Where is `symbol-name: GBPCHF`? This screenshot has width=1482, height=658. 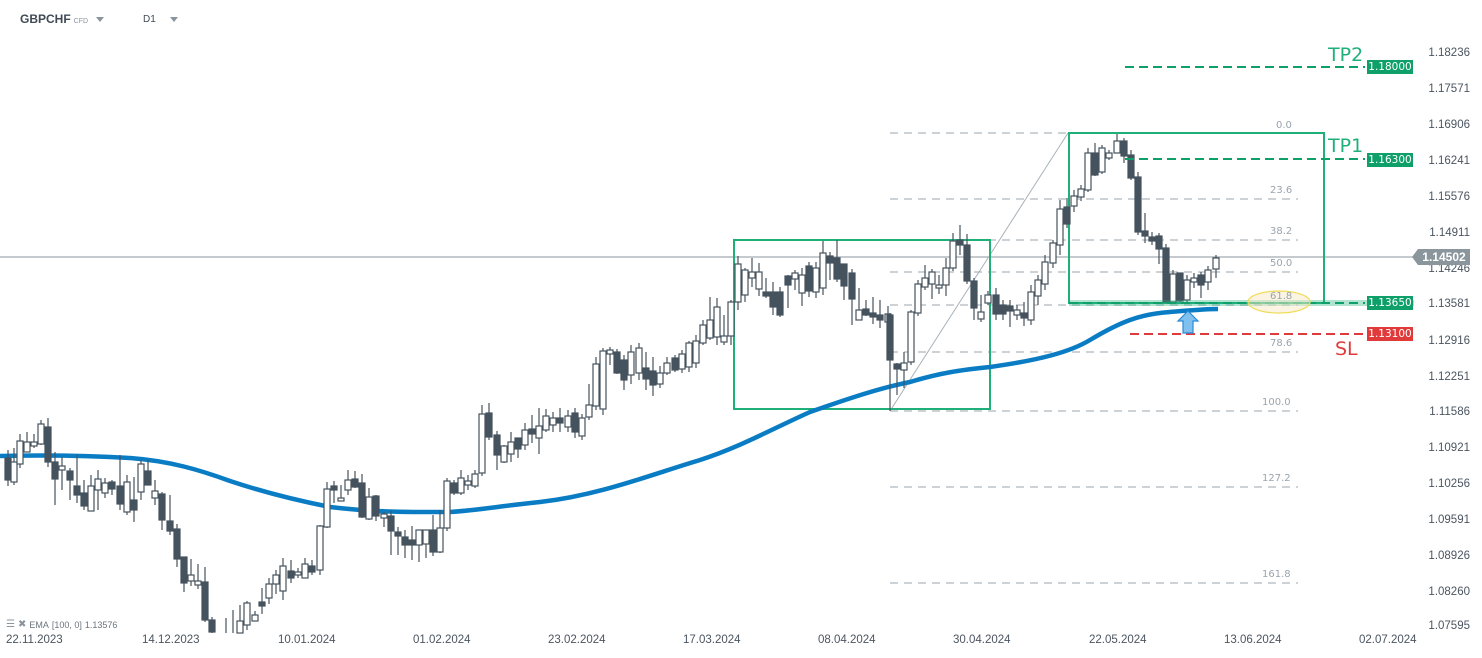
symbol-name: GBPCHF is located at coordinates (45, 19).